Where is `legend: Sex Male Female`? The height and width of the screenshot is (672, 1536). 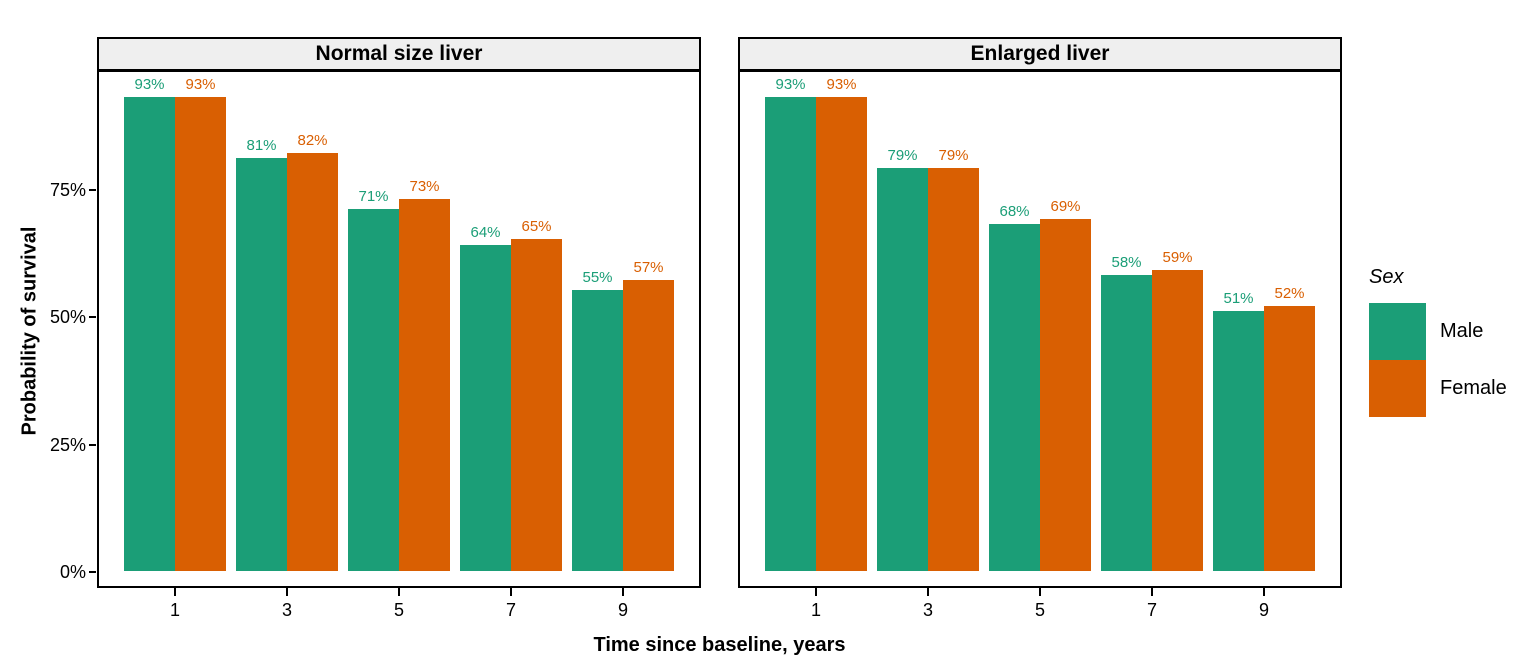
legend: Sex Male Female is located at coordinates (1438, 341).